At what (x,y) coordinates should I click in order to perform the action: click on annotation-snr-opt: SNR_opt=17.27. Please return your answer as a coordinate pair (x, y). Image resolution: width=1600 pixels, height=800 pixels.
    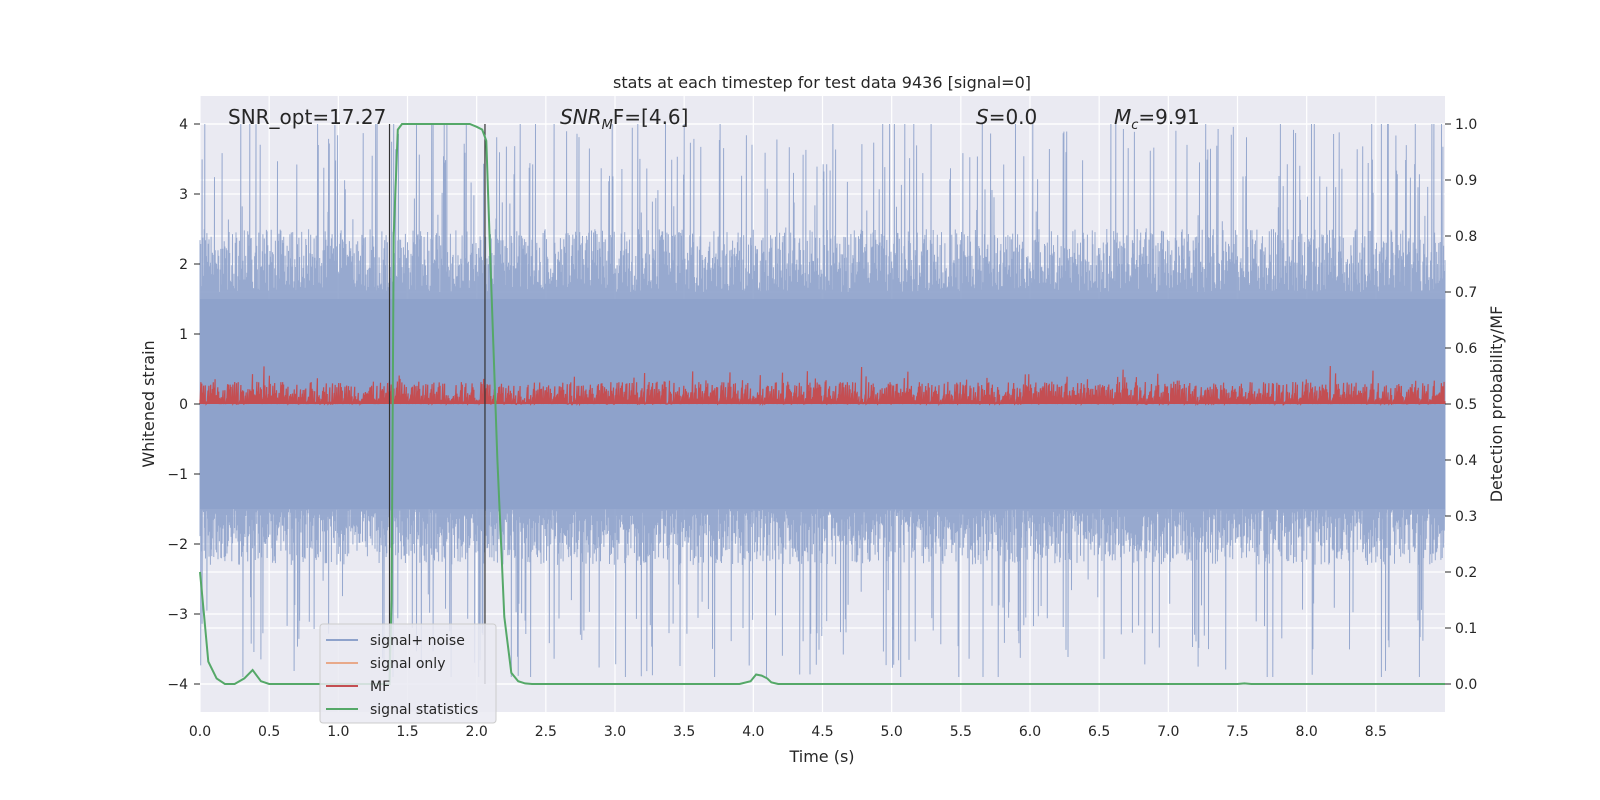
    Looking at the image, I should click on (307, 117).